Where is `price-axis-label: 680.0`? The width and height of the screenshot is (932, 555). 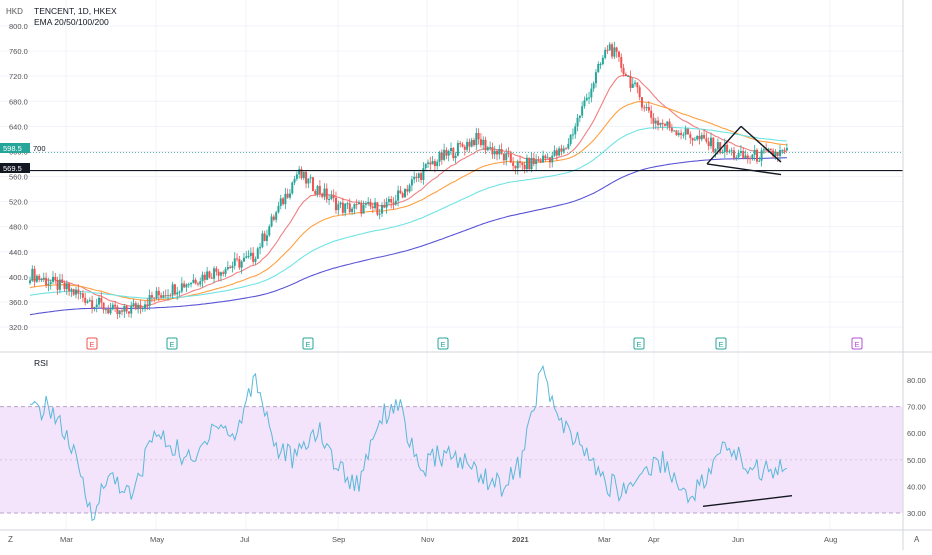
price-axis-label: 680.0 is located at coordinates (18, 101).